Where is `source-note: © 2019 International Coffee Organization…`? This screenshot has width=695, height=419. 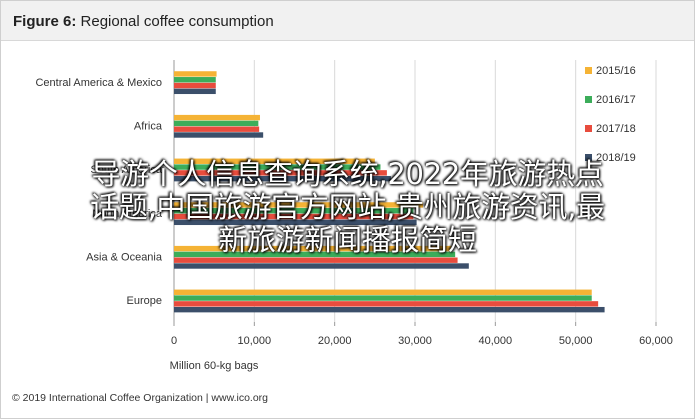 source-note: © 2019 International Coffee Organization… is located at coordinates (140, 398).